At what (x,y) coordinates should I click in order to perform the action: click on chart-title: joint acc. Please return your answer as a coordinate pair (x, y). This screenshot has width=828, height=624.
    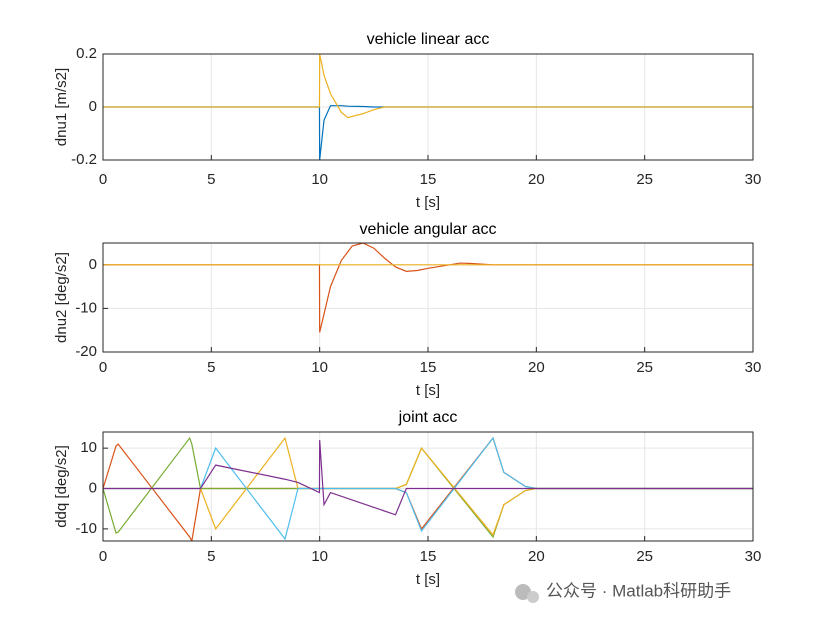
    Looking at the image, I should click on (428, 417).